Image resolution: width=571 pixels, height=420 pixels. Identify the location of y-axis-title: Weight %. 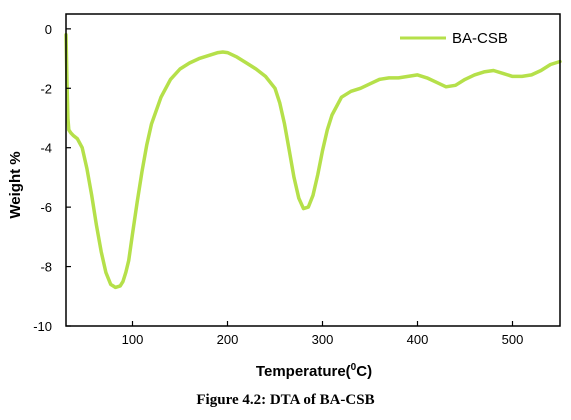
(15, 184).